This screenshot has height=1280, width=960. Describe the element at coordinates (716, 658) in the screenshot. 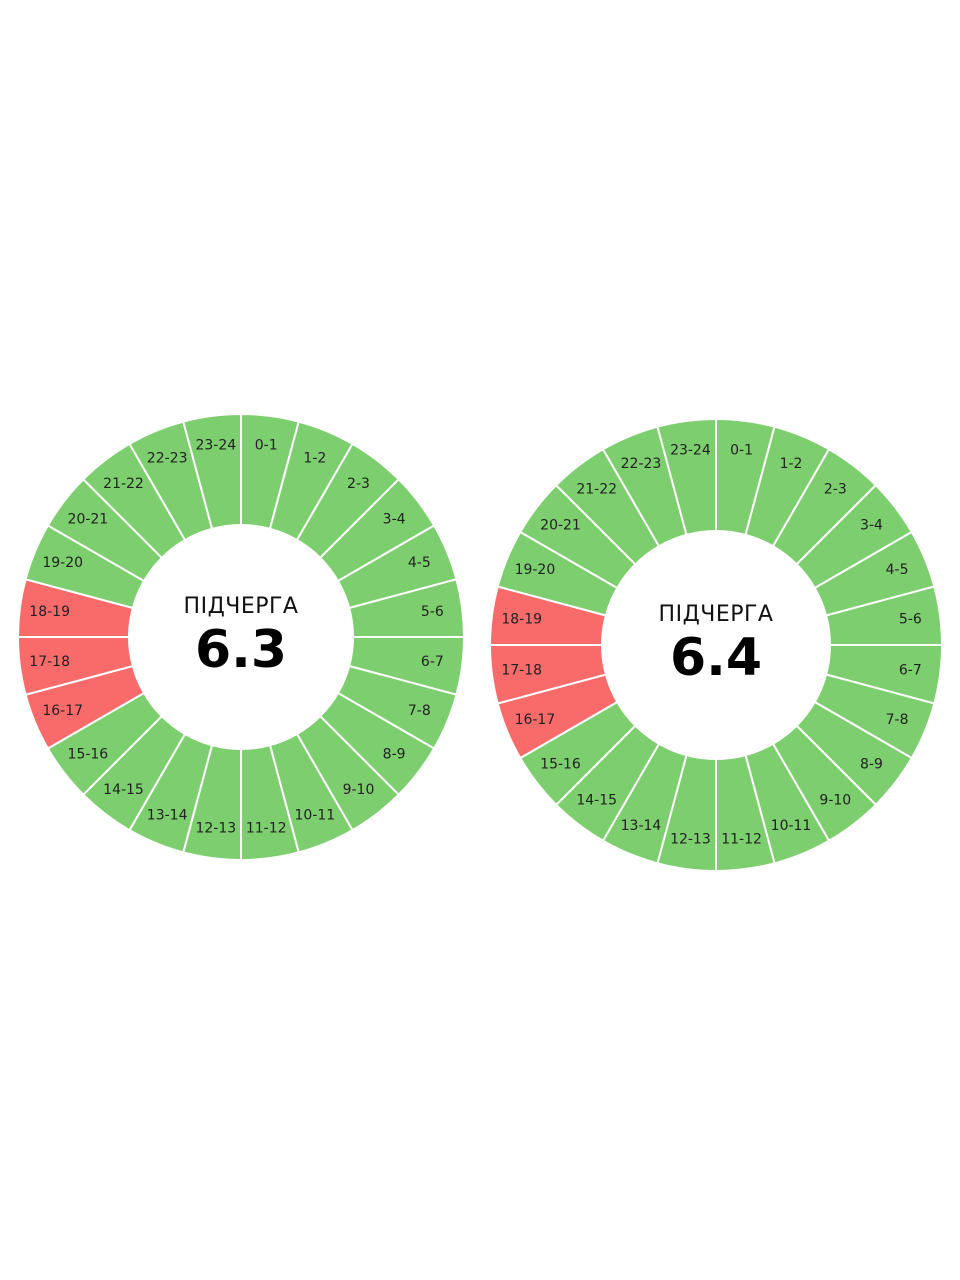

I see `queue-number: 6.4` at that location.